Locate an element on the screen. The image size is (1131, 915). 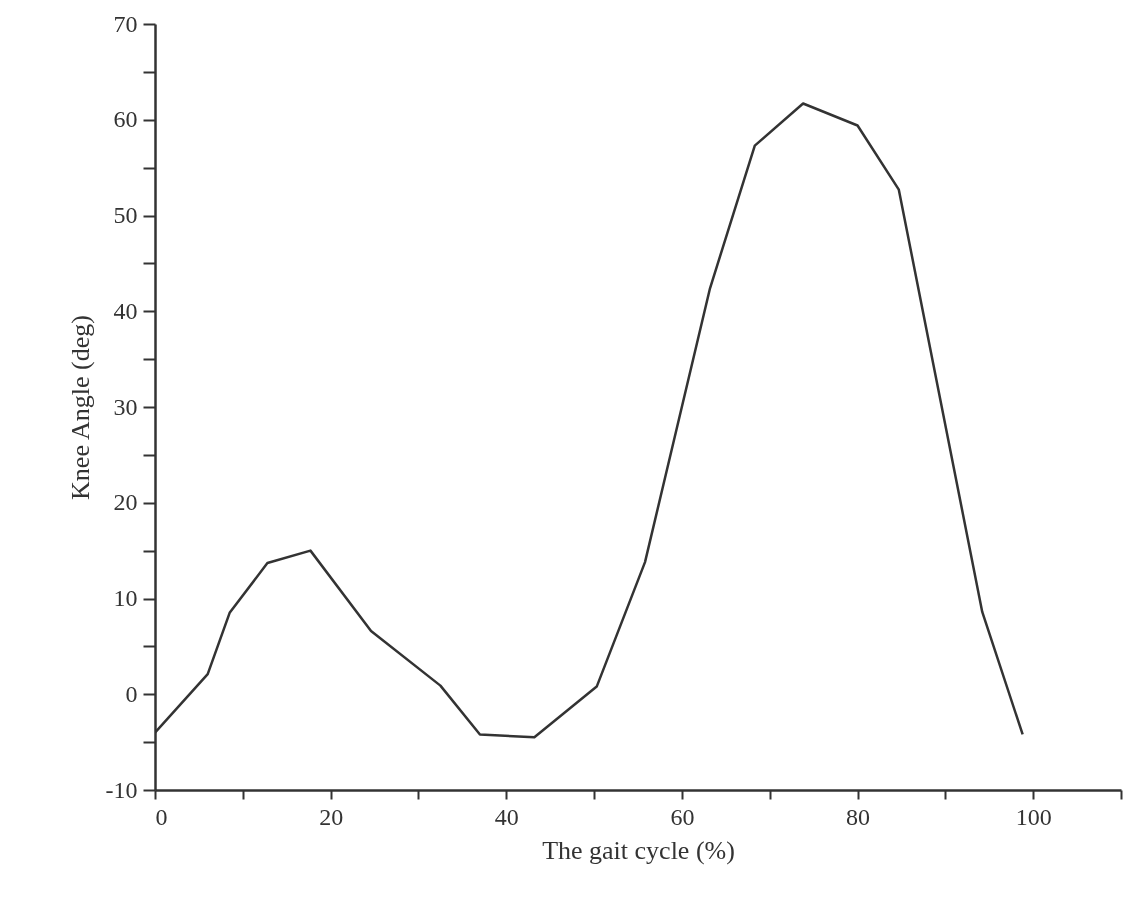
y-tick-label: 50 is located at coordinates (125, 215).